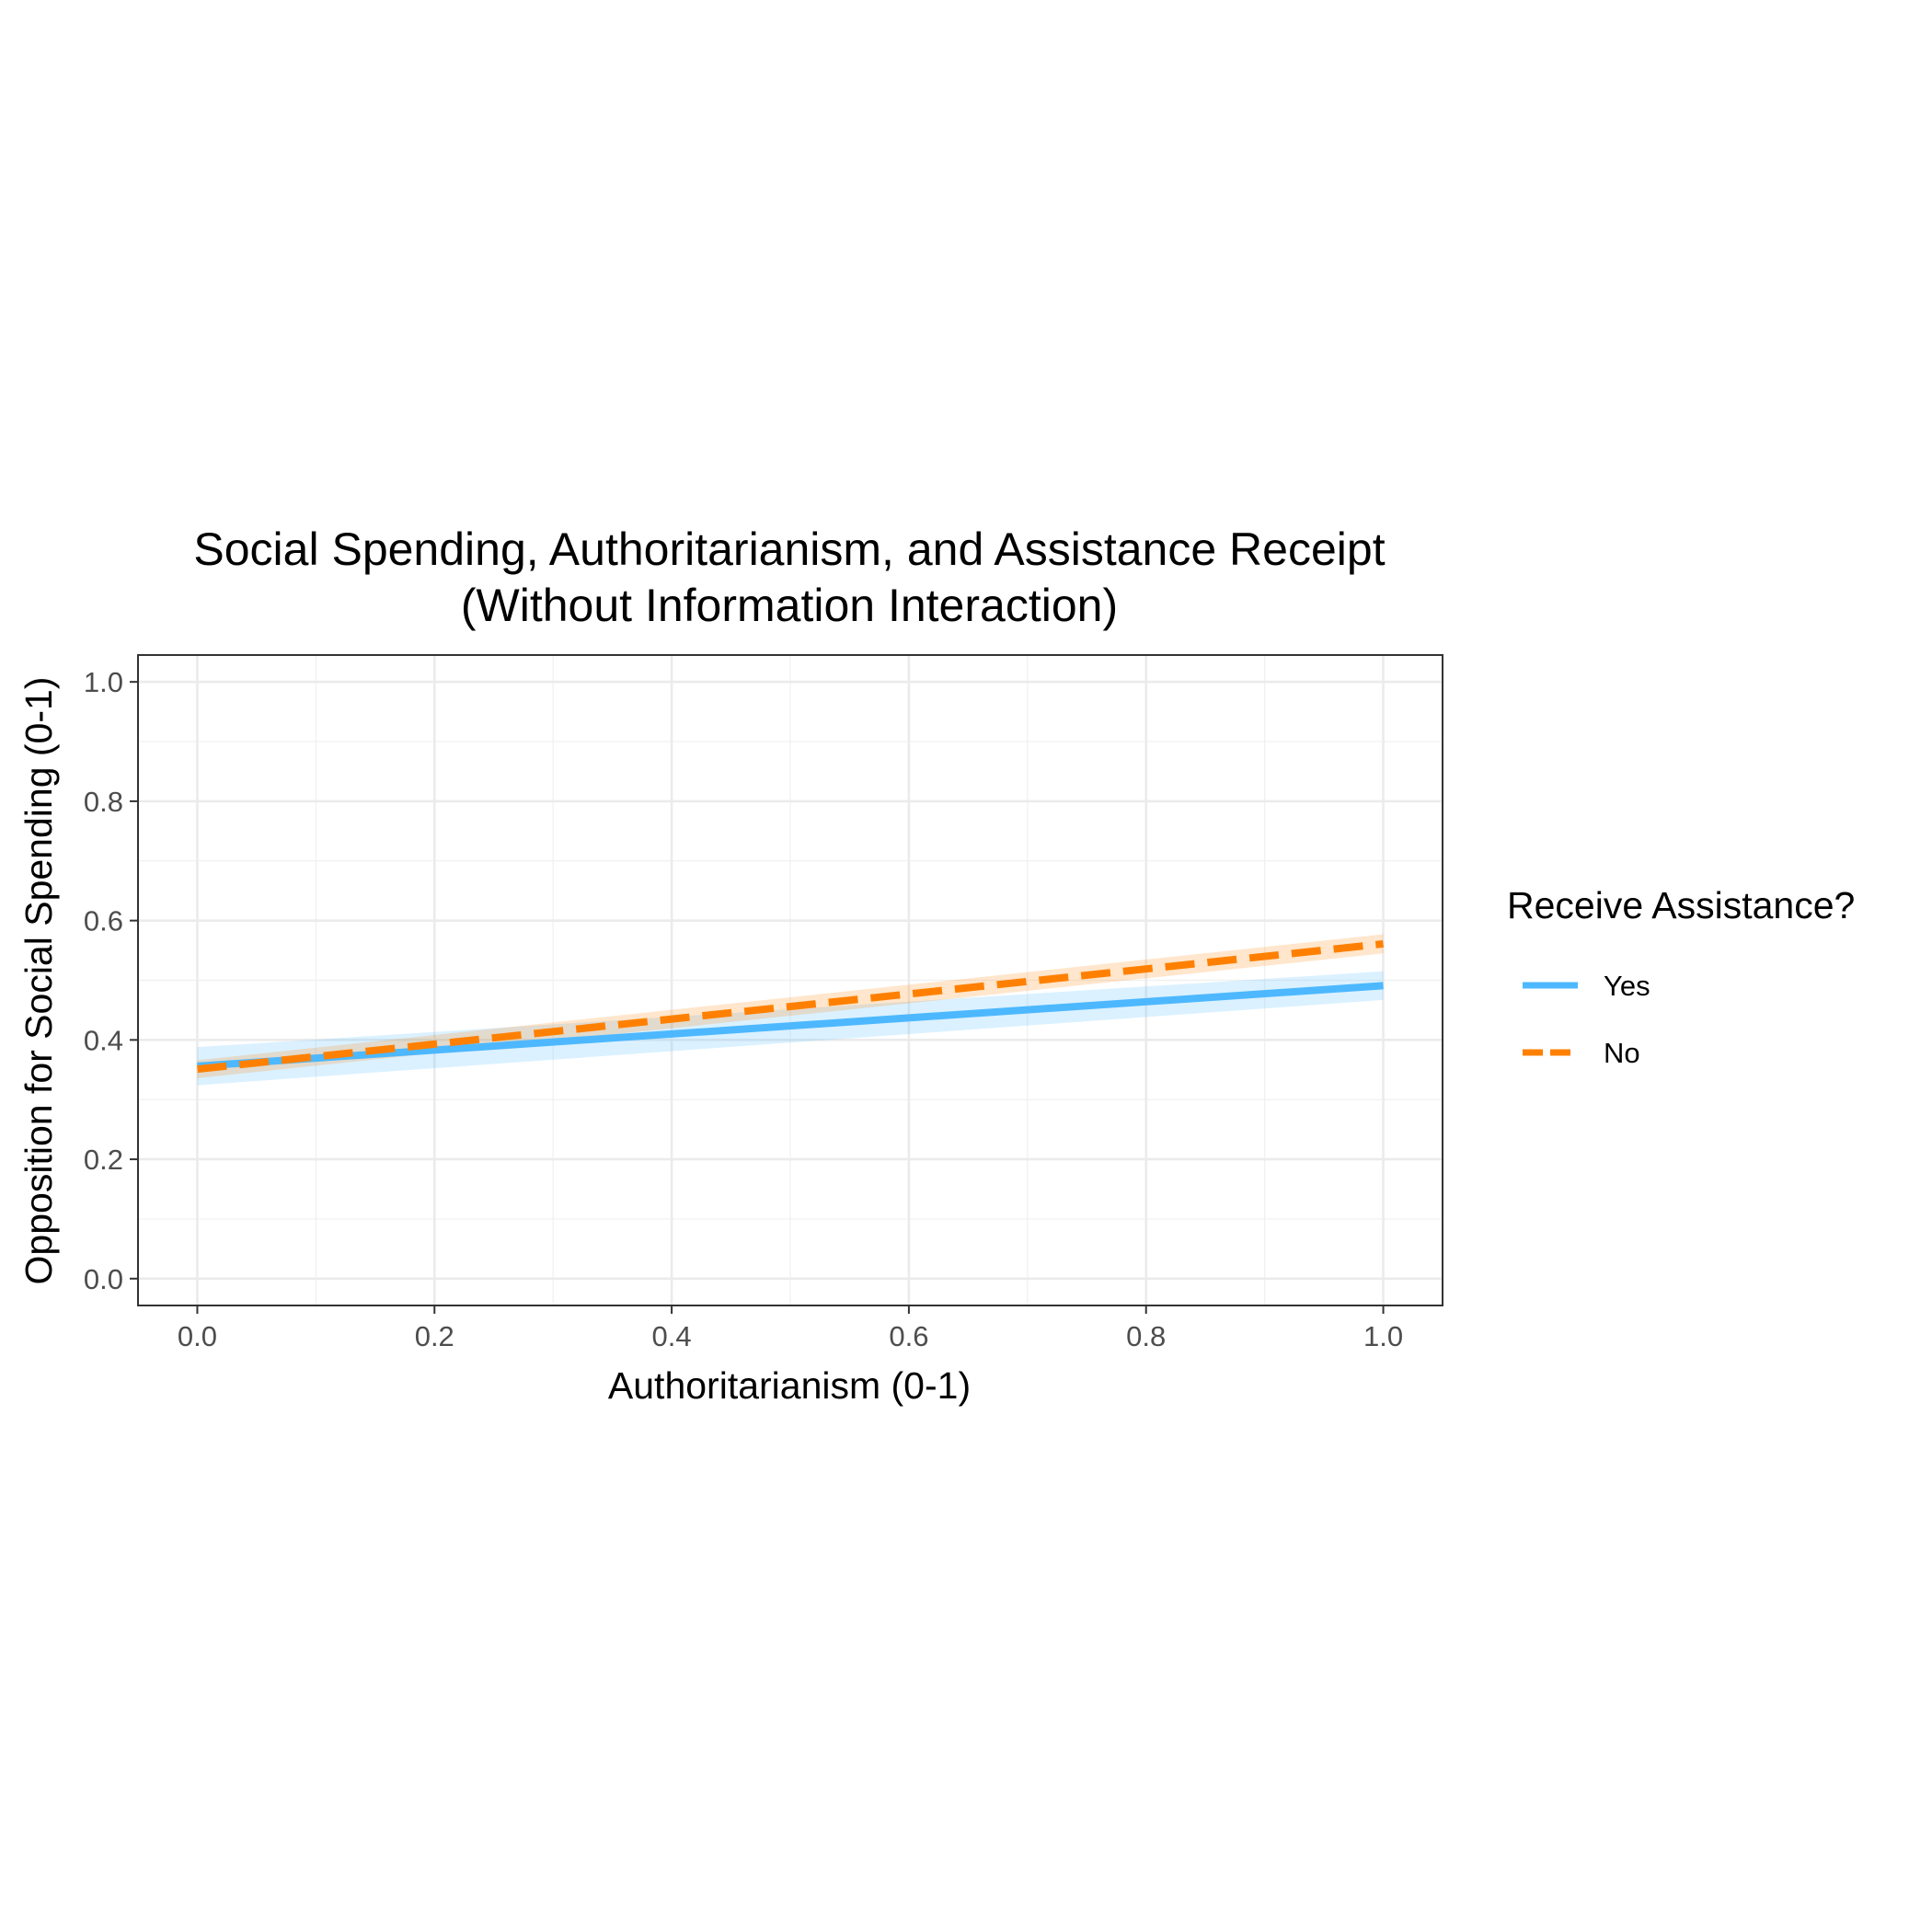 This screenshot has height=1932, width=1932. Describe the element at coordinates (38, 981) in the screenshot. I see `y-axis-title: Opposition for Social Spending (0-1)` at that location.